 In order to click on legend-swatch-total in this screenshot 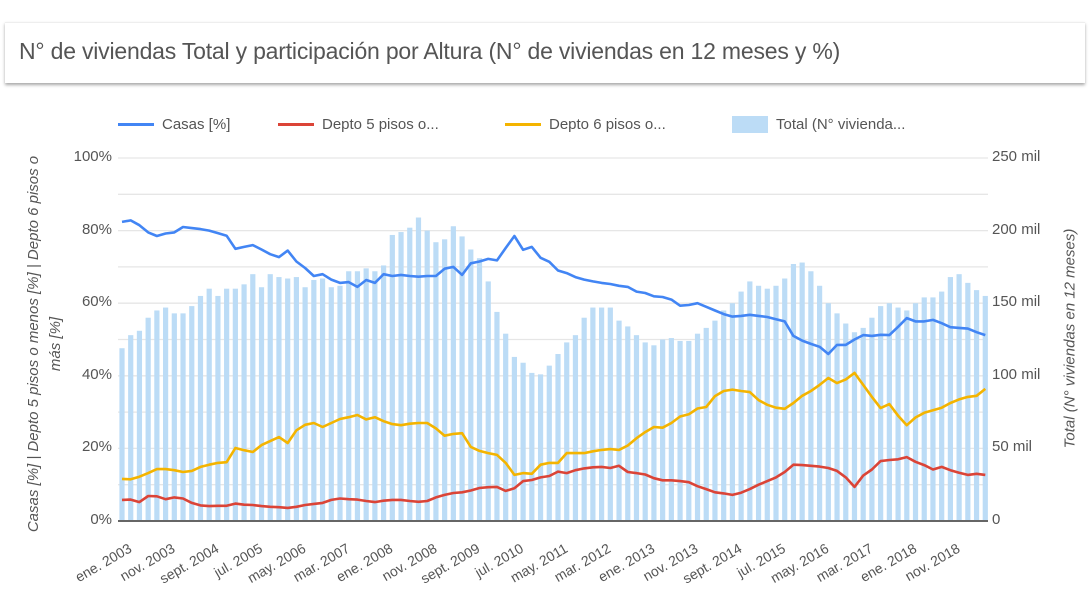, I will do `click(750, 124)`.